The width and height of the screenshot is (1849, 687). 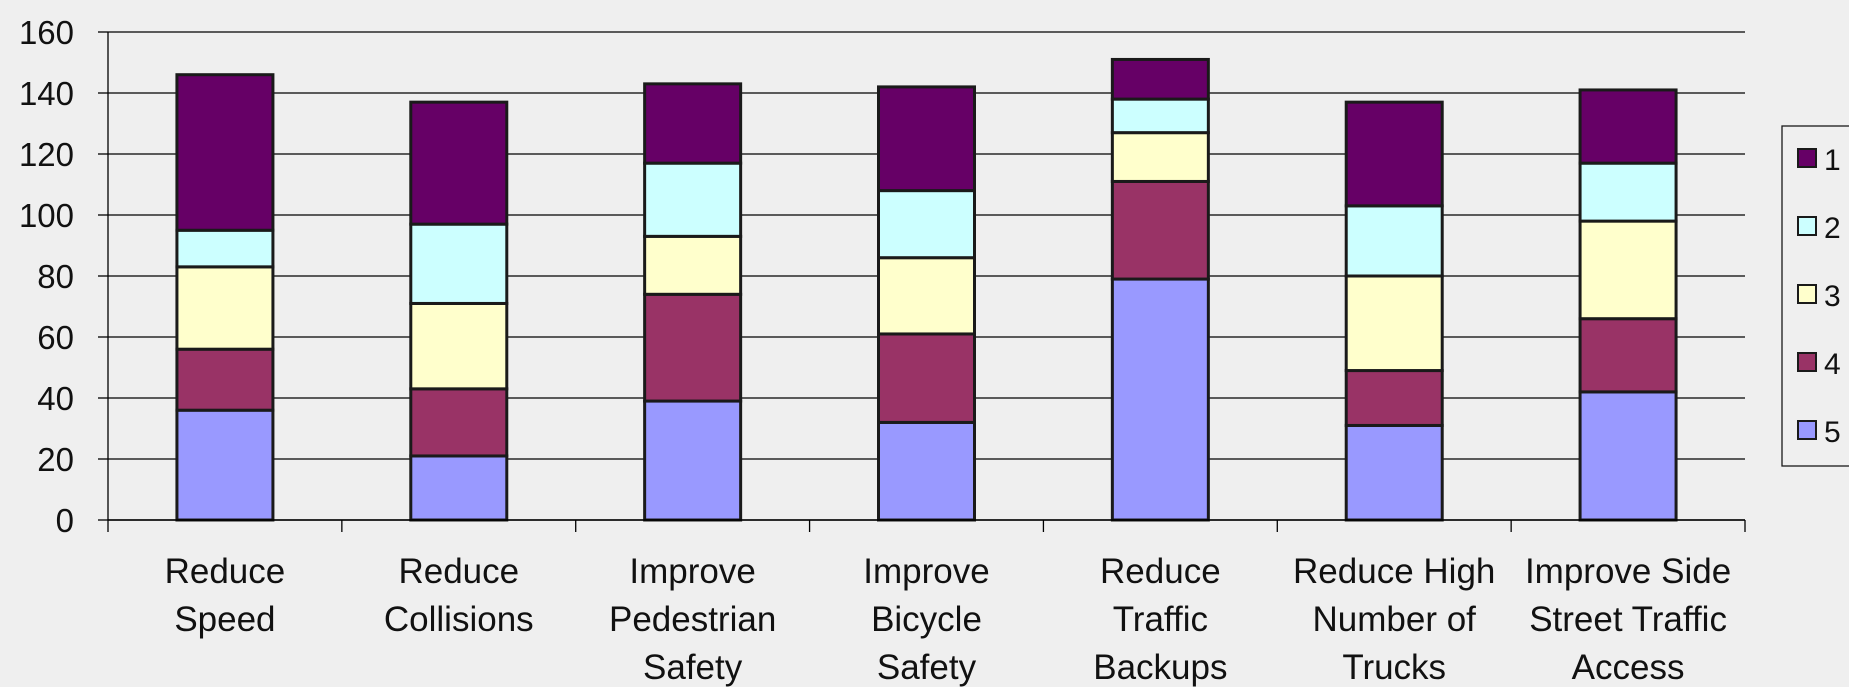 I want to click on y-tick-label: 140, so click(x=46, y=93).